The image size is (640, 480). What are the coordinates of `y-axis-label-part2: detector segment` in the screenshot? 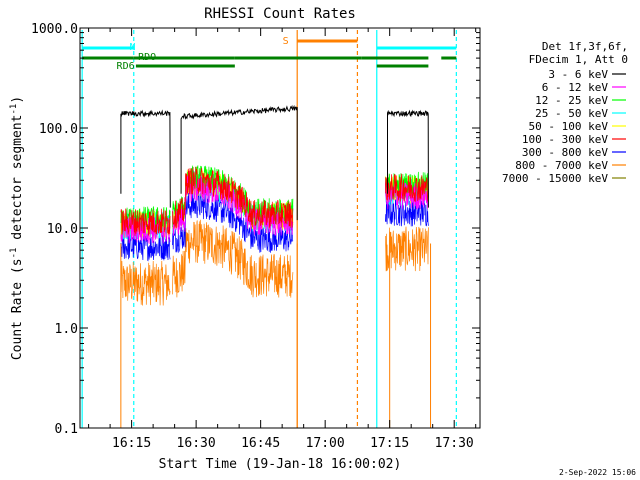 It's located at (17, 181).